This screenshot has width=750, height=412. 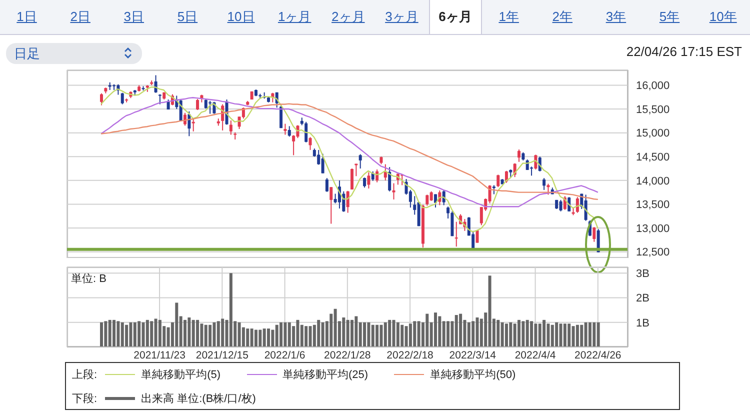 I want to click on text: 1ヶ月, so click(x=294, y=17).